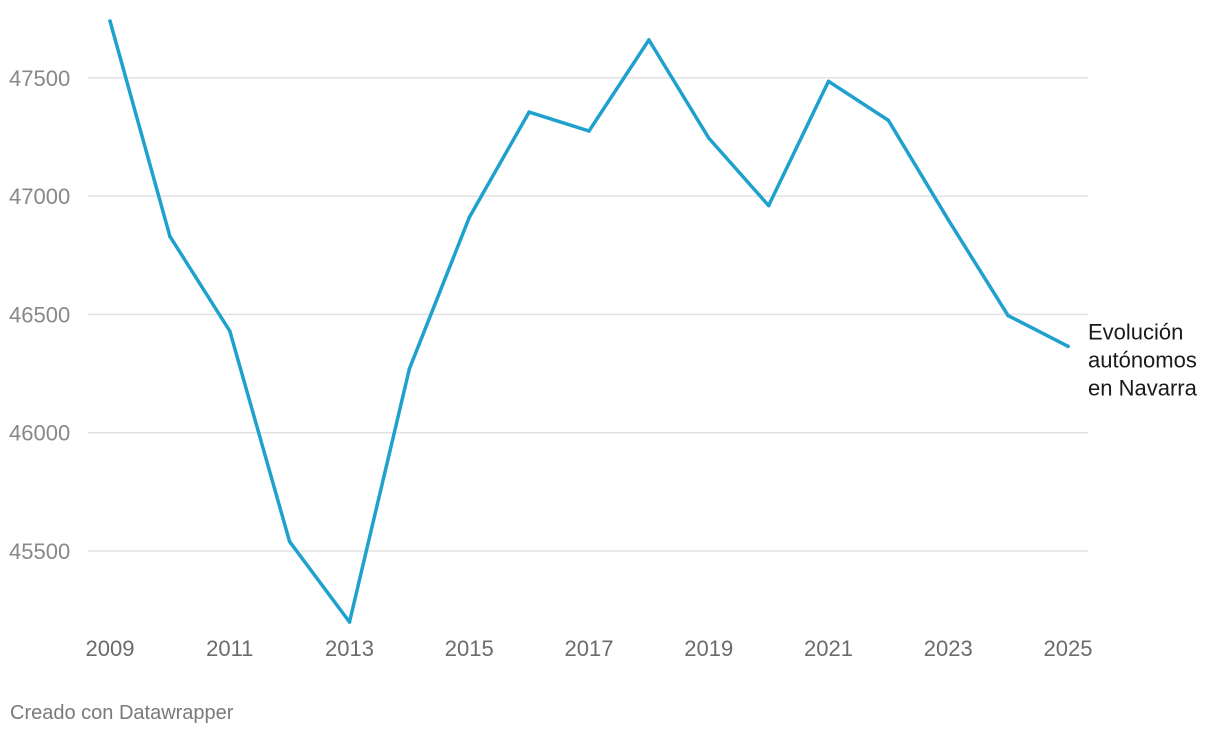 The width and height of the screenshot is (1220, 738). I want to click on y-tick-label: 47500, so click(39, 78).